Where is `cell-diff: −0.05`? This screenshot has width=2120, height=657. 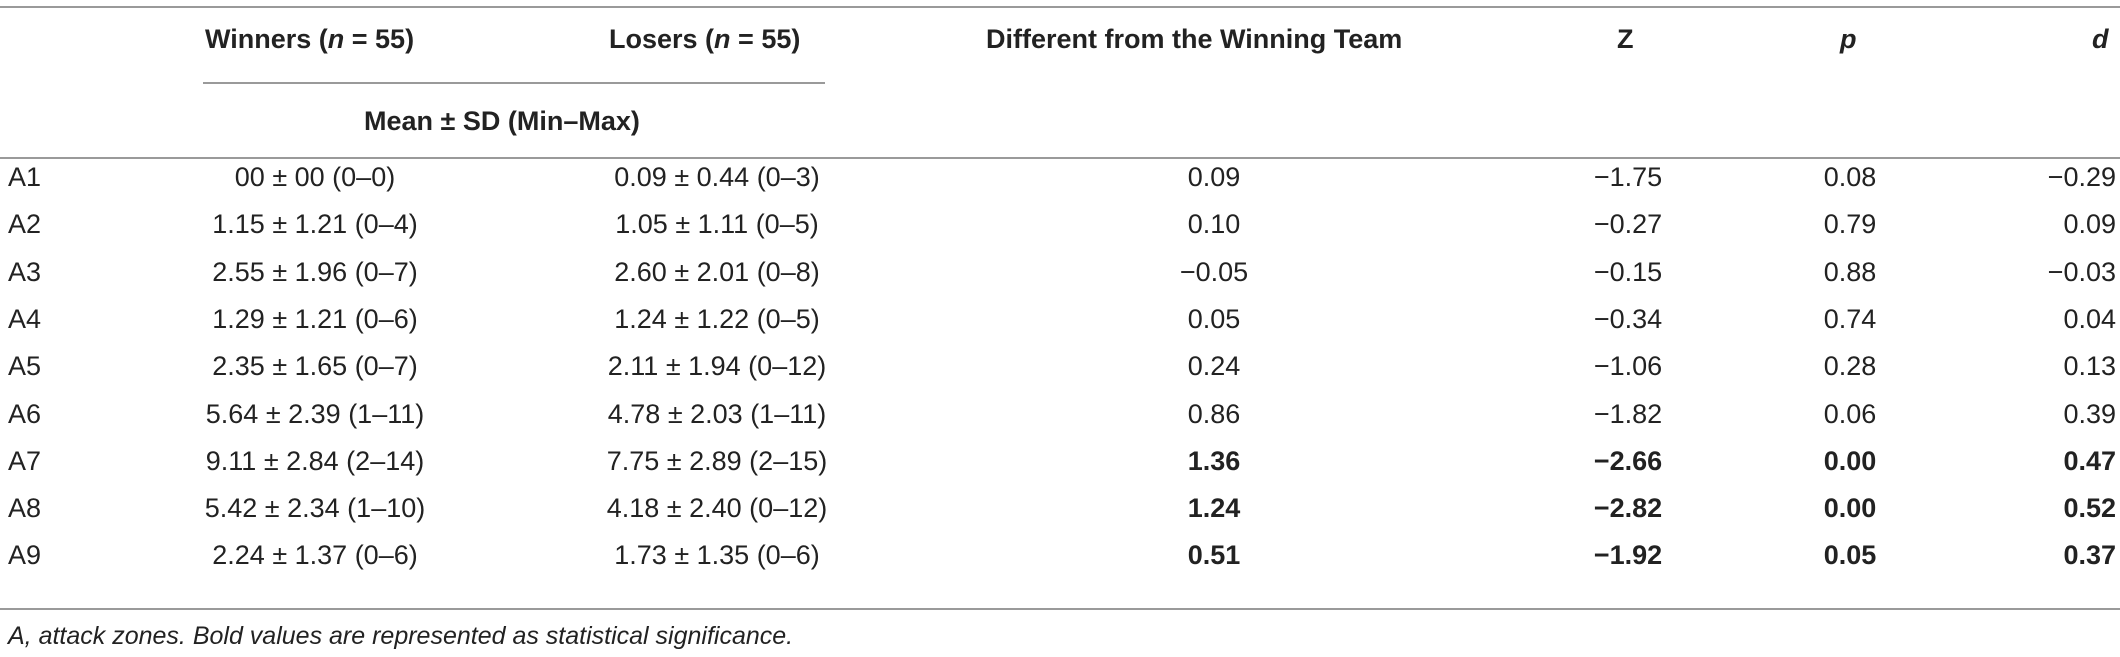
cell-diff: −0.05 is located at coordinates (1214, 271).